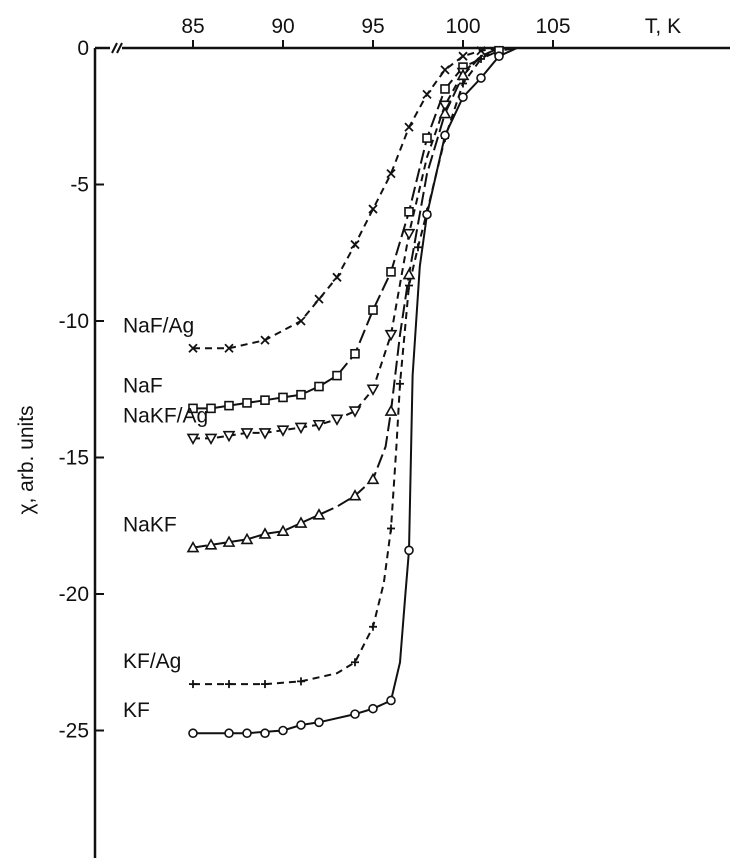 This screenshot has height=866, width=730. I want to click on y-tick-label: -10, so click(74, 321).